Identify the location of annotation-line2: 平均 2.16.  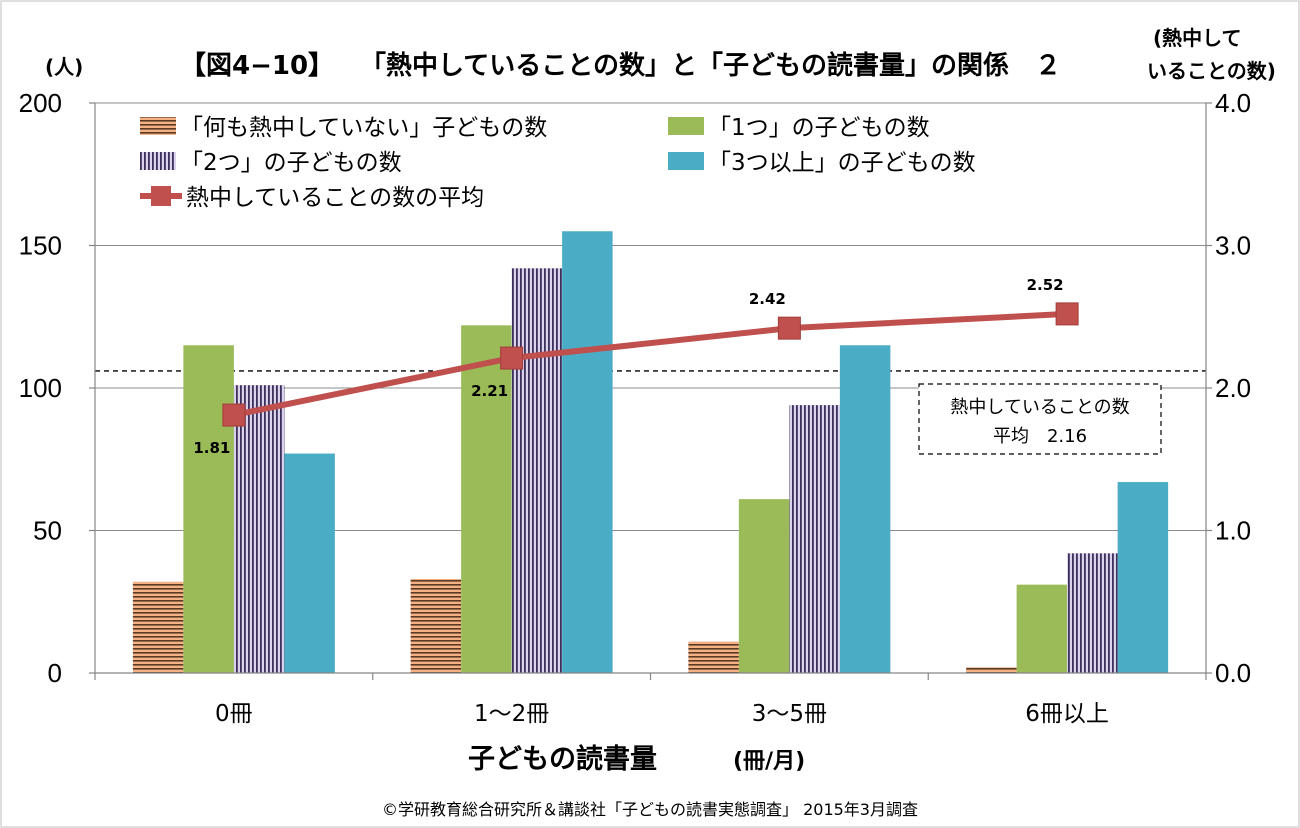
(1040, 436).